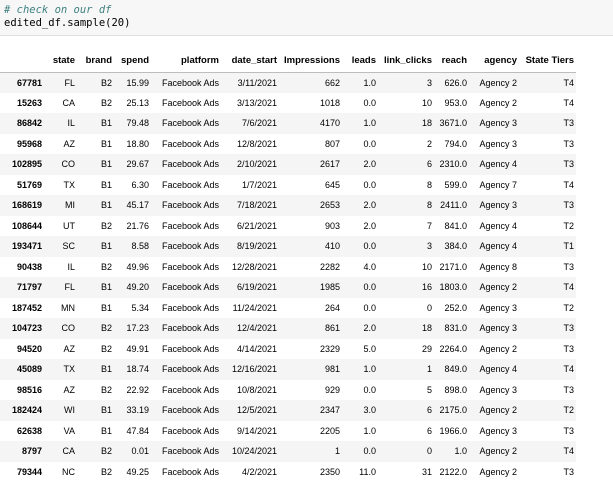 This screenshot has height=488, width=613. What do you see at coordinates (186, 61) in the screenshot?
I see `column-header: platform` at bounding box center [186, 61].